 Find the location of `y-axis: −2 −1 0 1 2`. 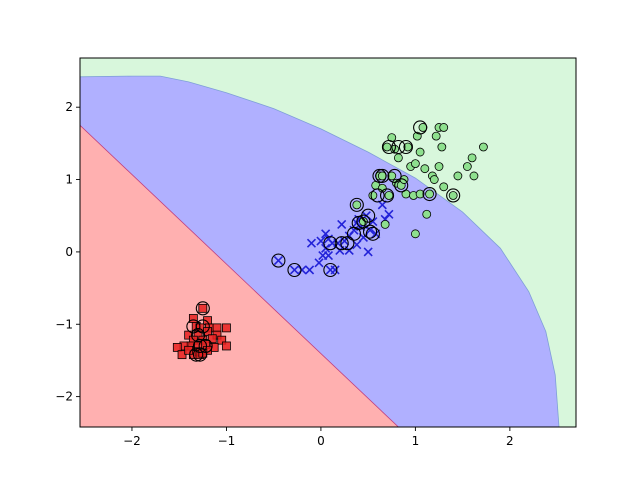

y-axis: −2 −1 0 1 2 is located at coordinates (67, 252).